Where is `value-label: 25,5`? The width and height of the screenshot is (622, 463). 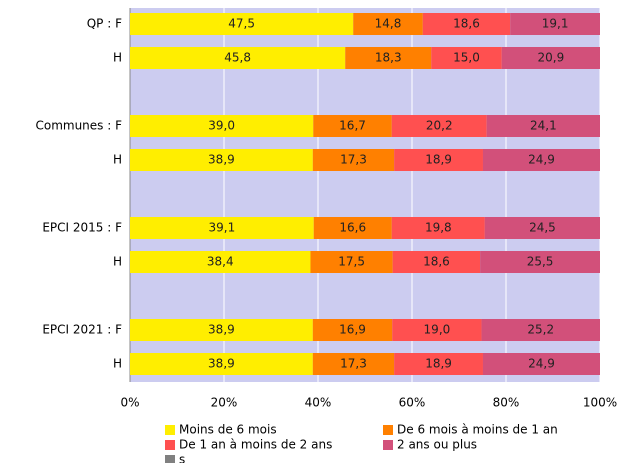
value-label: 25,5 is located at coordinates (540, 262).